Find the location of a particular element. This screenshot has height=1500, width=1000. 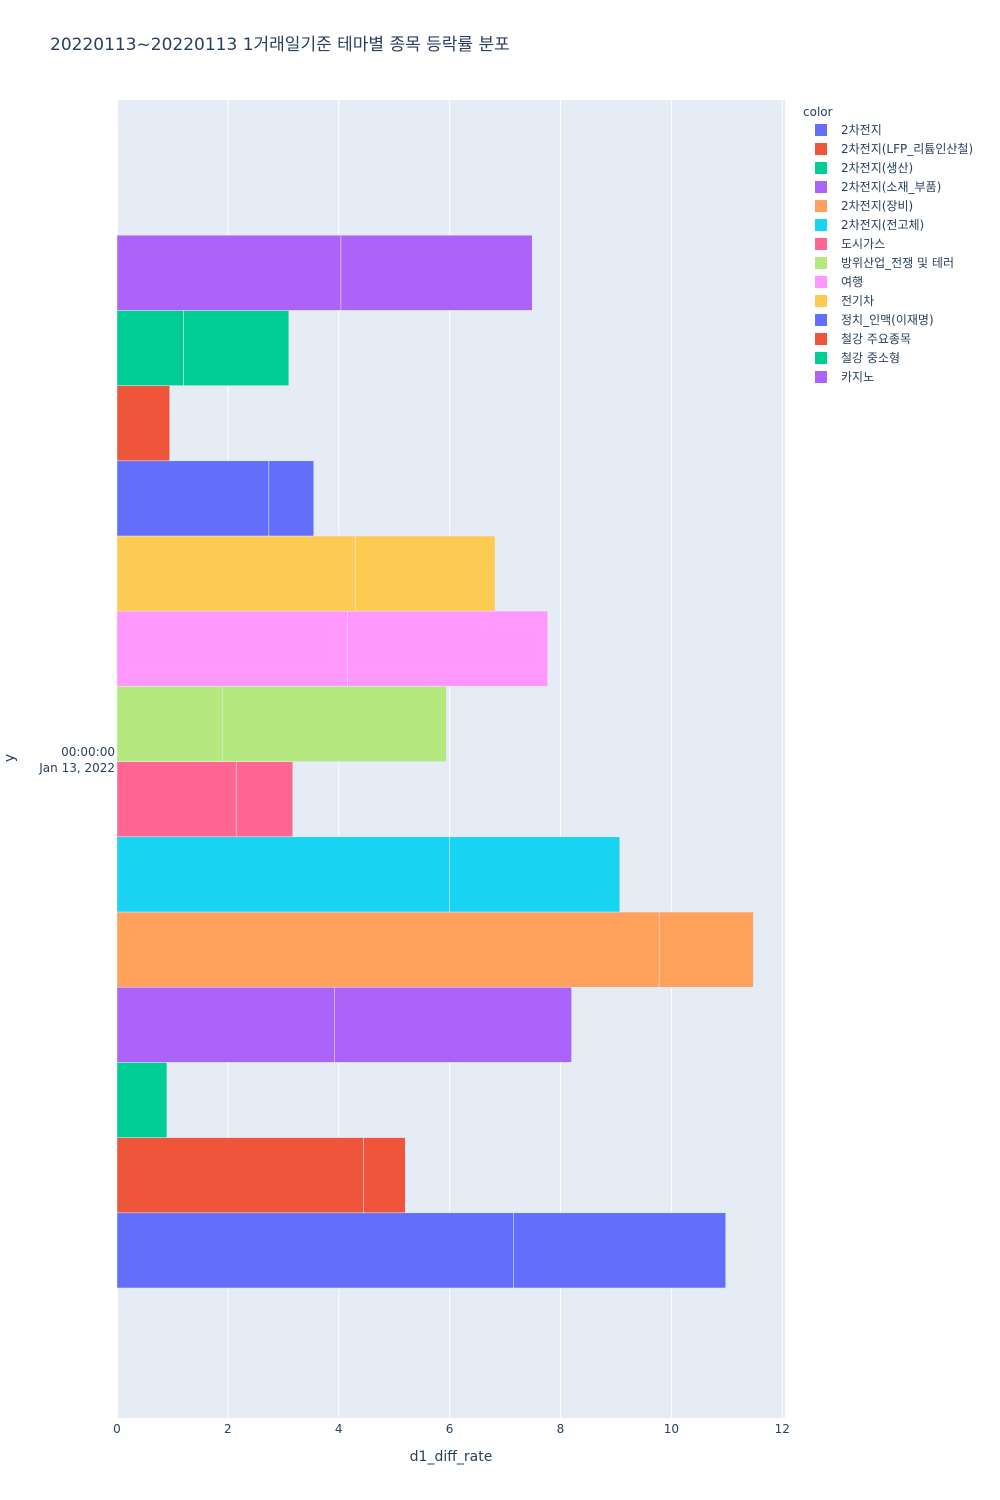

y-tick-time: 00:00:00 is located at coordinates (88, 752).